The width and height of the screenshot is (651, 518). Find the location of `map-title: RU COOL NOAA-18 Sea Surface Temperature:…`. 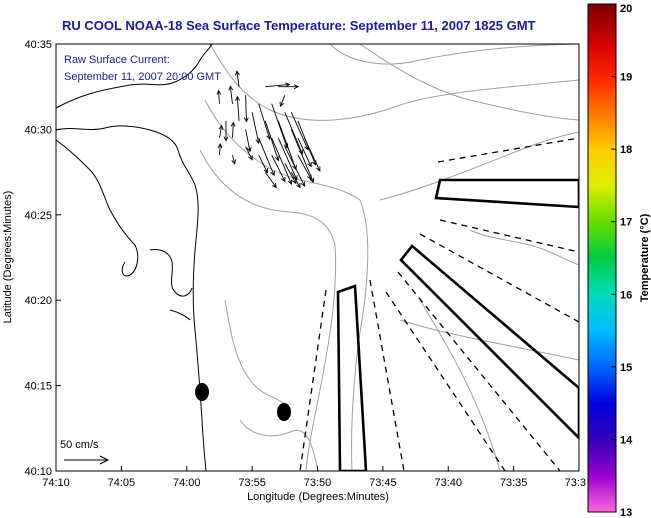

map-title: RU COOL NOAA-18 Sea Surface Temperature:… is located at coordinates (299, 25).